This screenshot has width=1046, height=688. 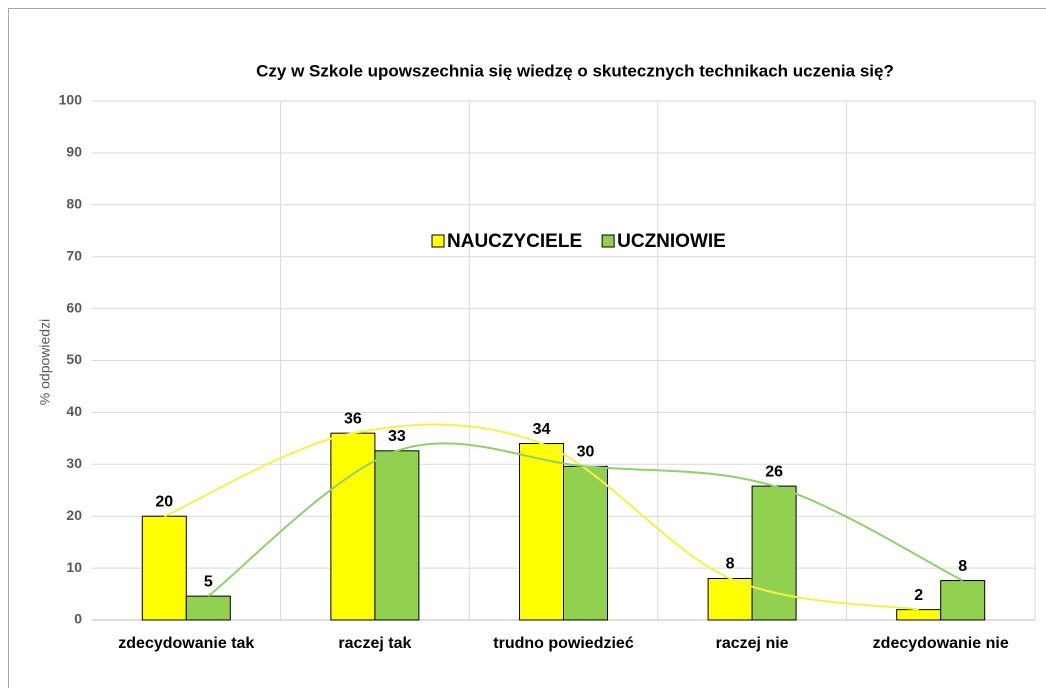 What do you see at coordinates (74, 411) in the screenshot?
I see `y-tick-label: 40` at bounding box center [74, 411].